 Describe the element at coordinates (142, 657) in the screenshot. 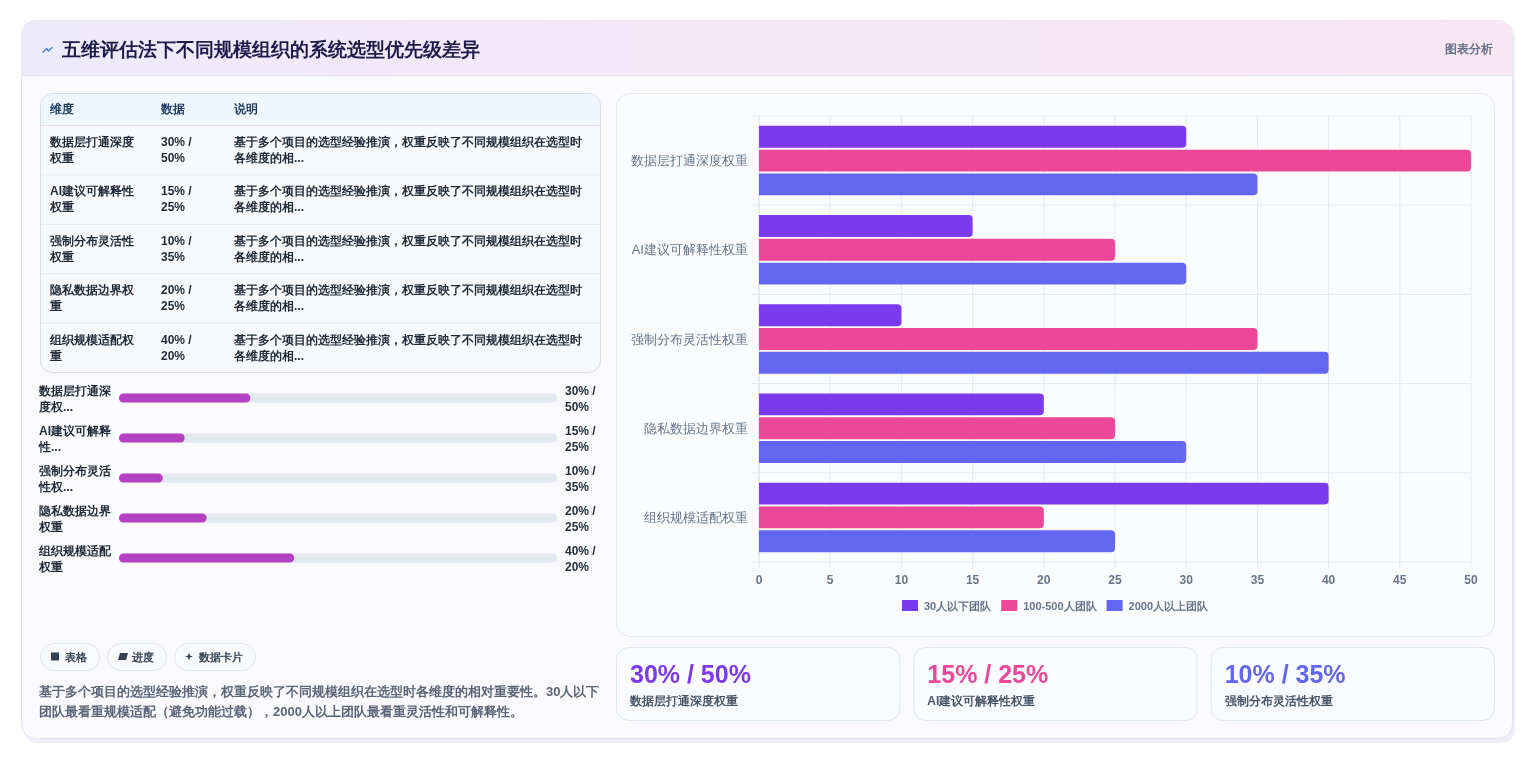

I see `category-label: 进度` at that location.